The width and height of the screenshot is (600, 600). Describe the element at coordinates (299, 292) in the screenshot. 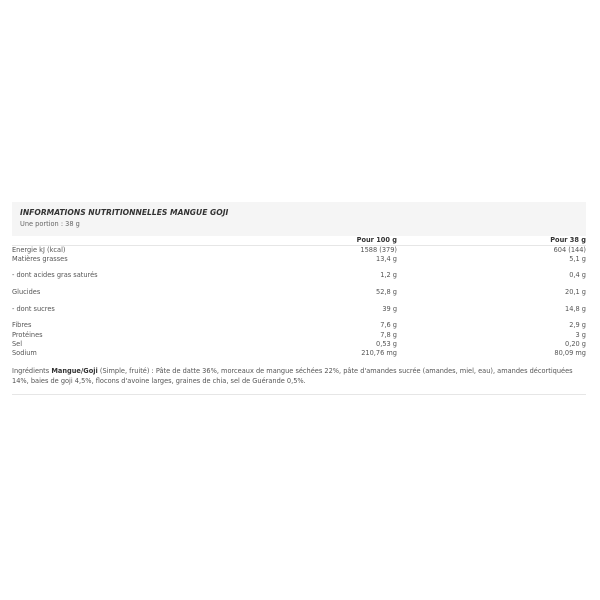

I see `nutrition-row: Glucides 52,8 g 20,1 g` at that location.